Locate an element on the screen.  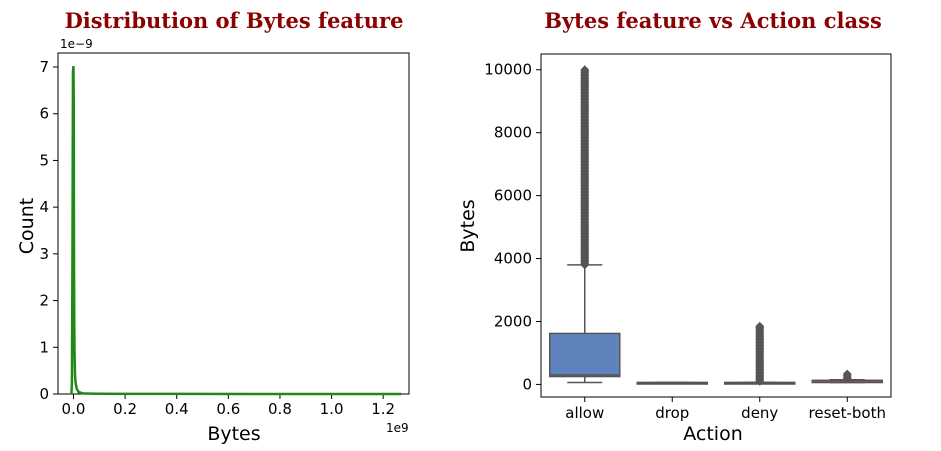
y-tick-label: 7 is located at coordinates (44, 67).